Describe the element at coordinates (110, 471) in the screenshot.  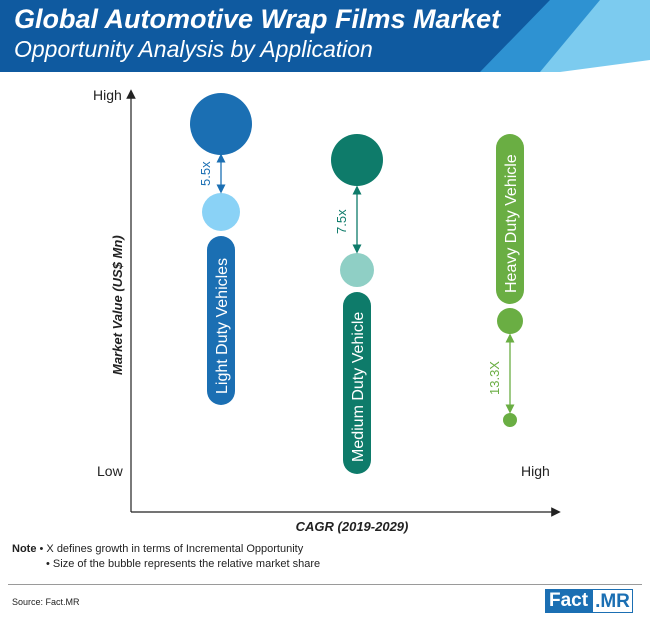
I see `y-tick-low: Low` at that location.